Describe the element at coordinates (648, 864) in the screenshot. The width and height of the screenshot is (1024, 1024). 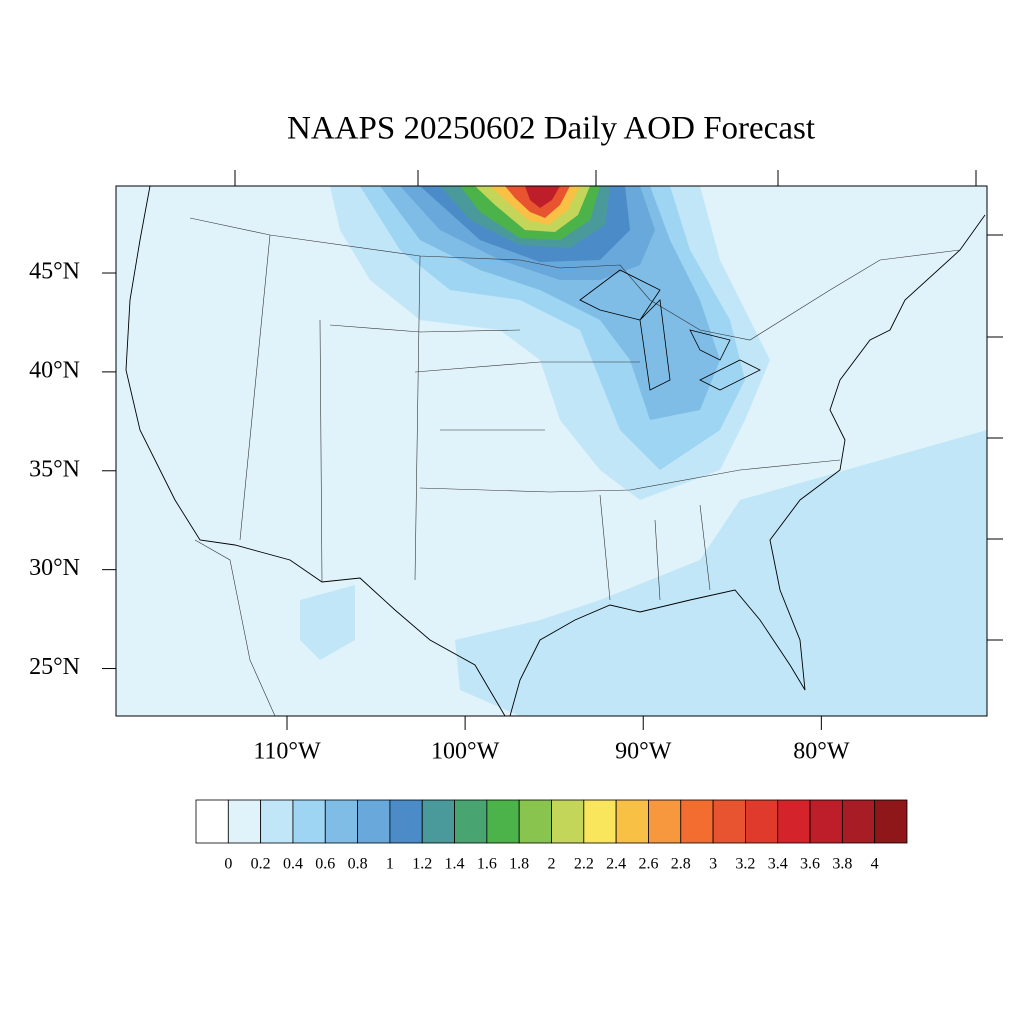
I see `colorbar-label: 2.6` at that location.